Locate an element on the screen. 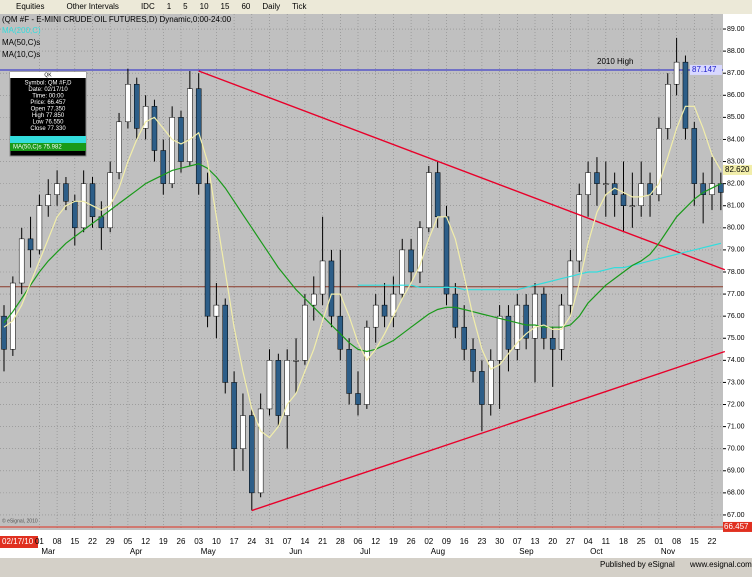 The width and height of the screenshot is (752, 577). toolbar-item: 10 is located at coordinates (204, 6).